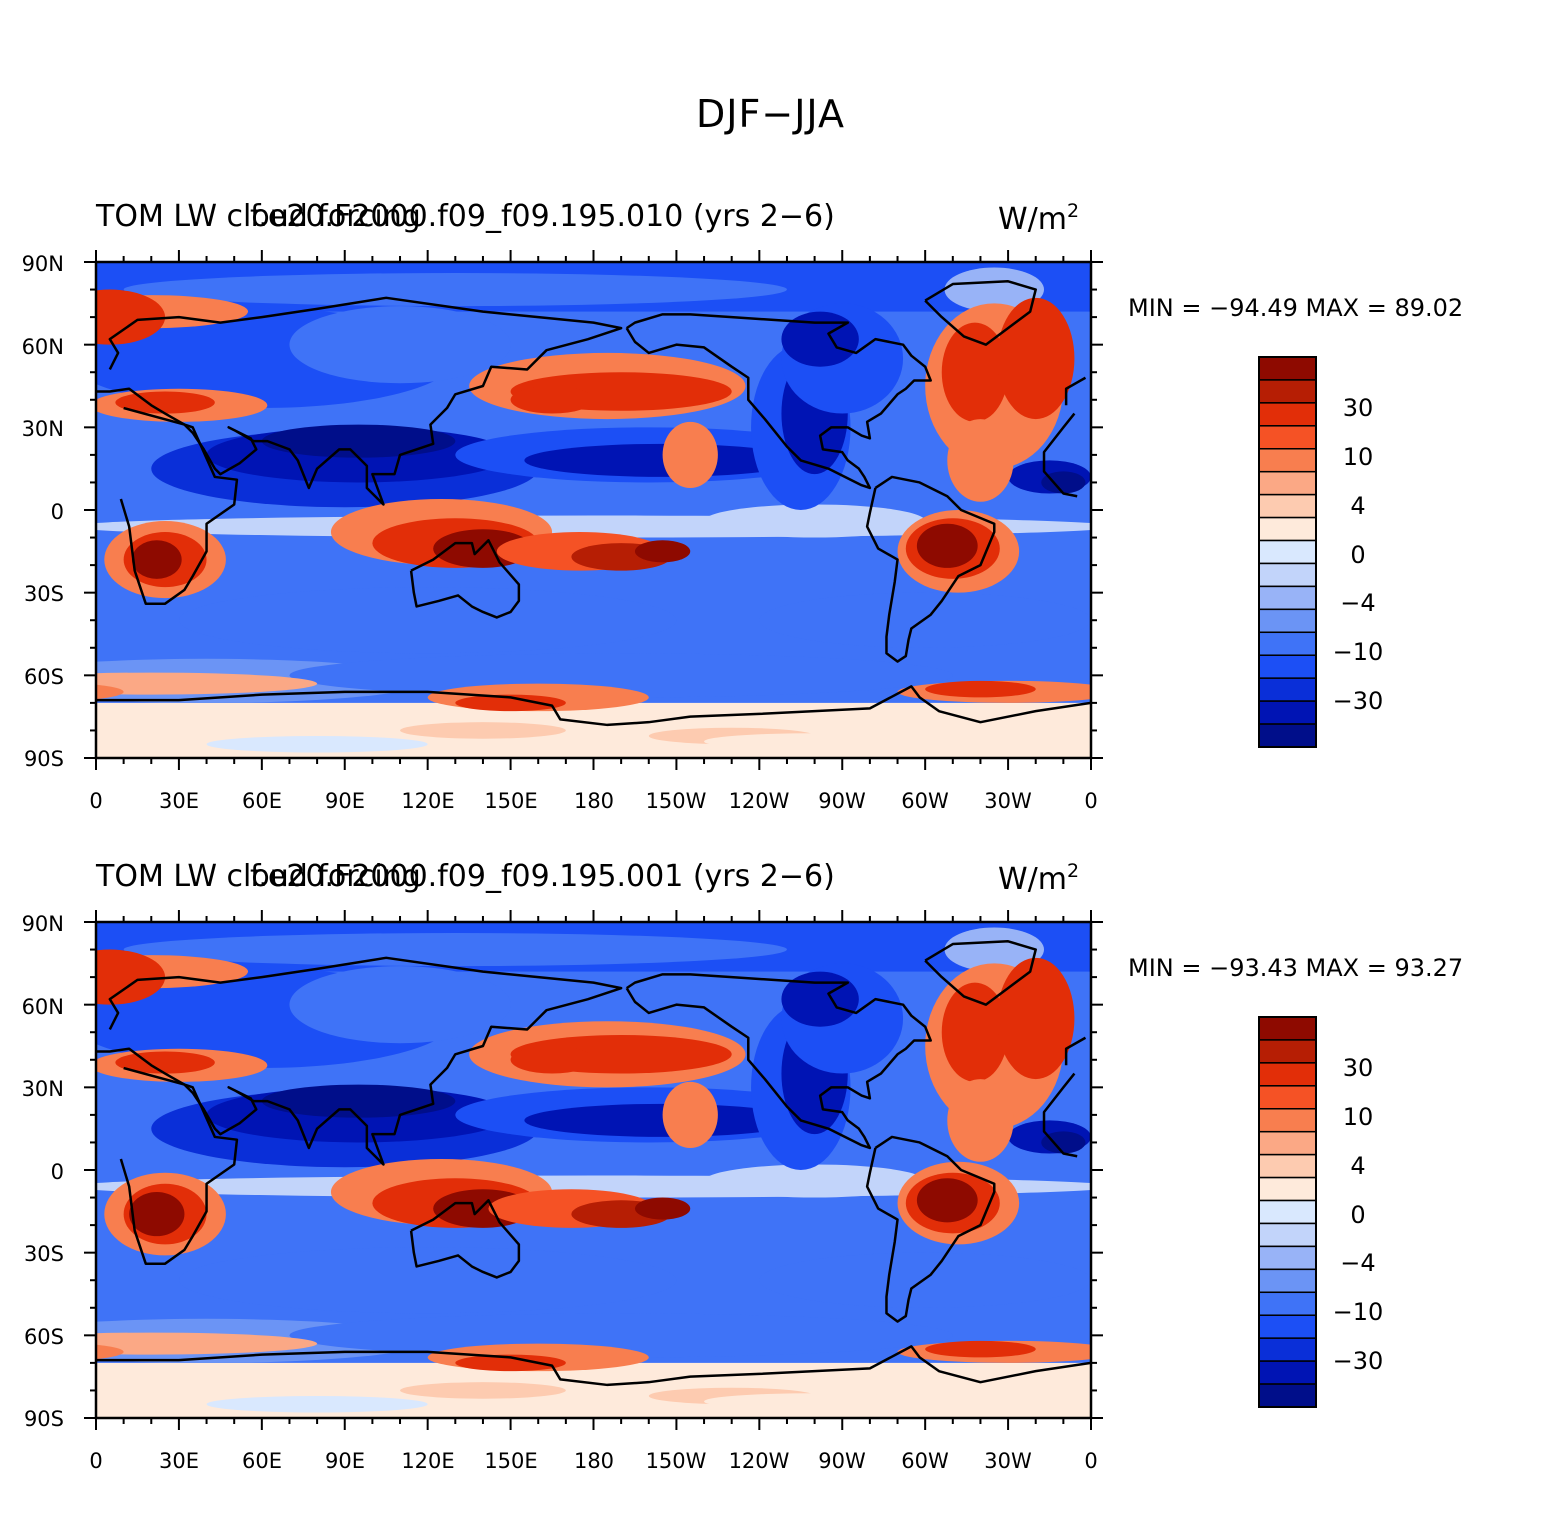  What do you see at coordinates (1358, 1166) in the screenshot?
I see `colorbar-label: 4` at bounding box center [1358, 1166].